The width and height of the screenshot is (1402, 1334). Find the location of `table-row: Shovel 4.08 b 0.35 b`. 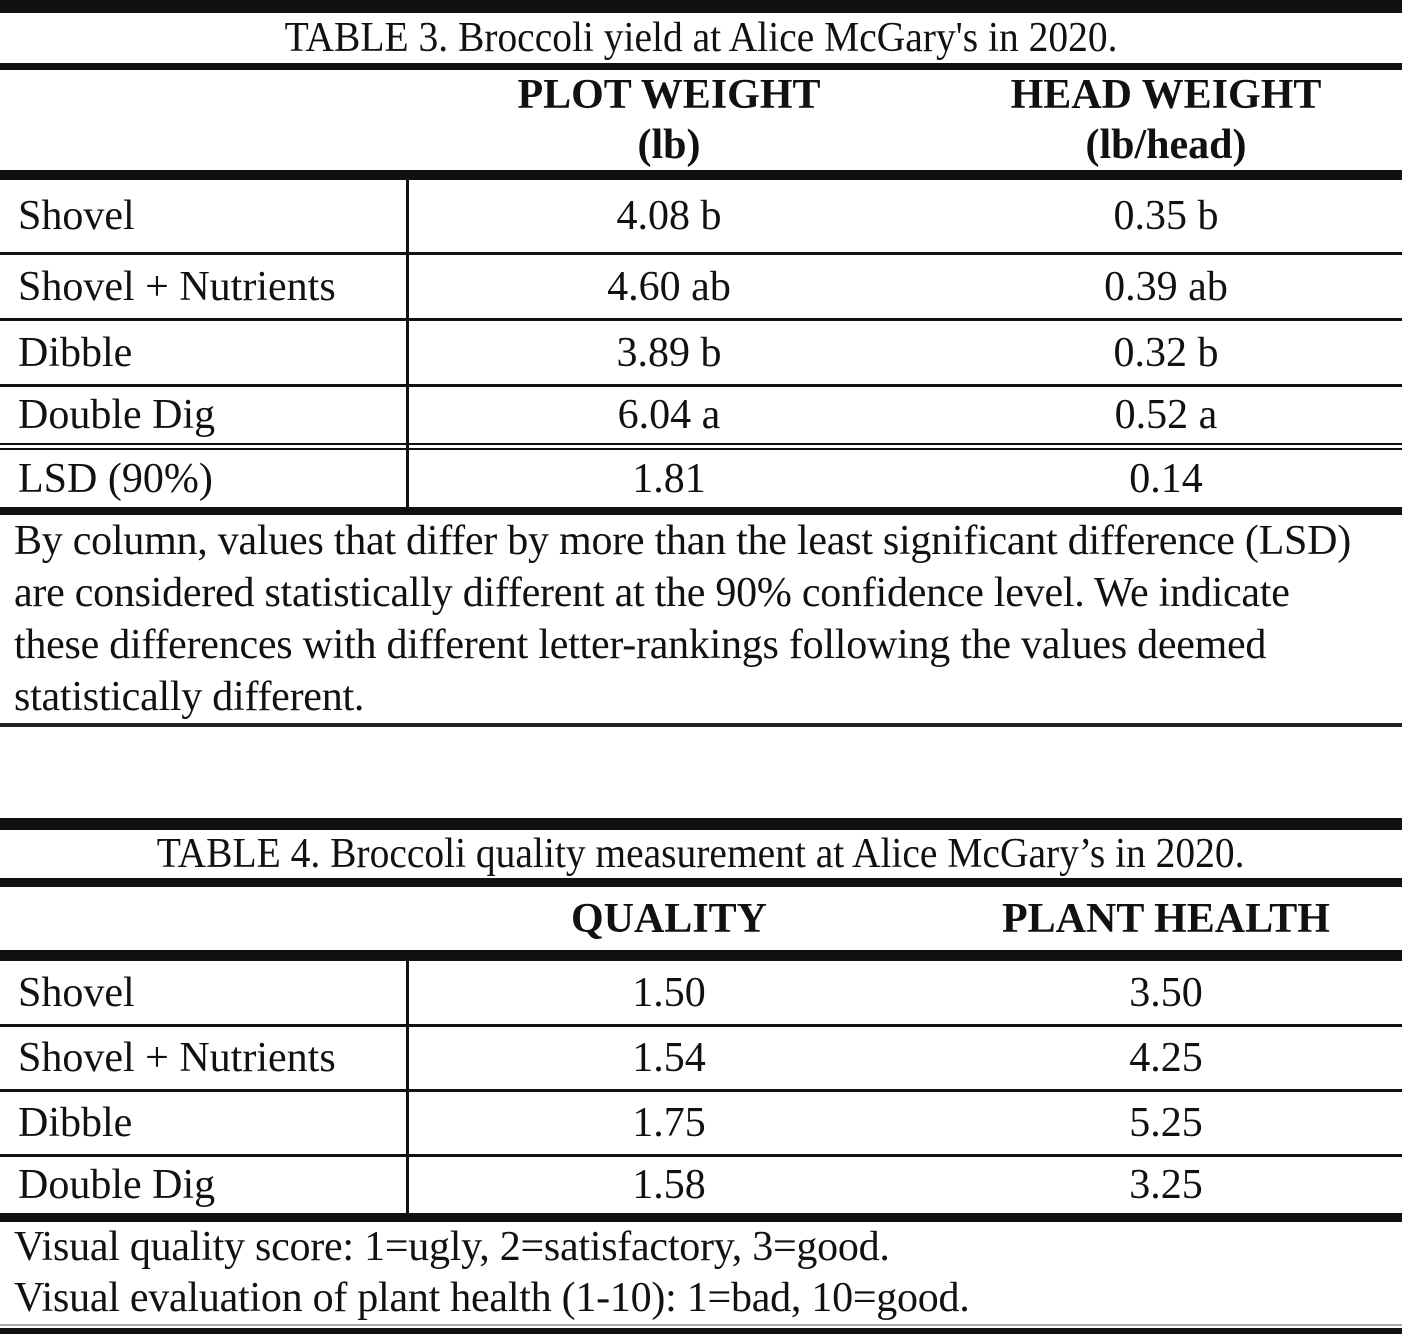

table-row: Shovel 4.08 b 0.35 b is located at coordinates (701, 216).